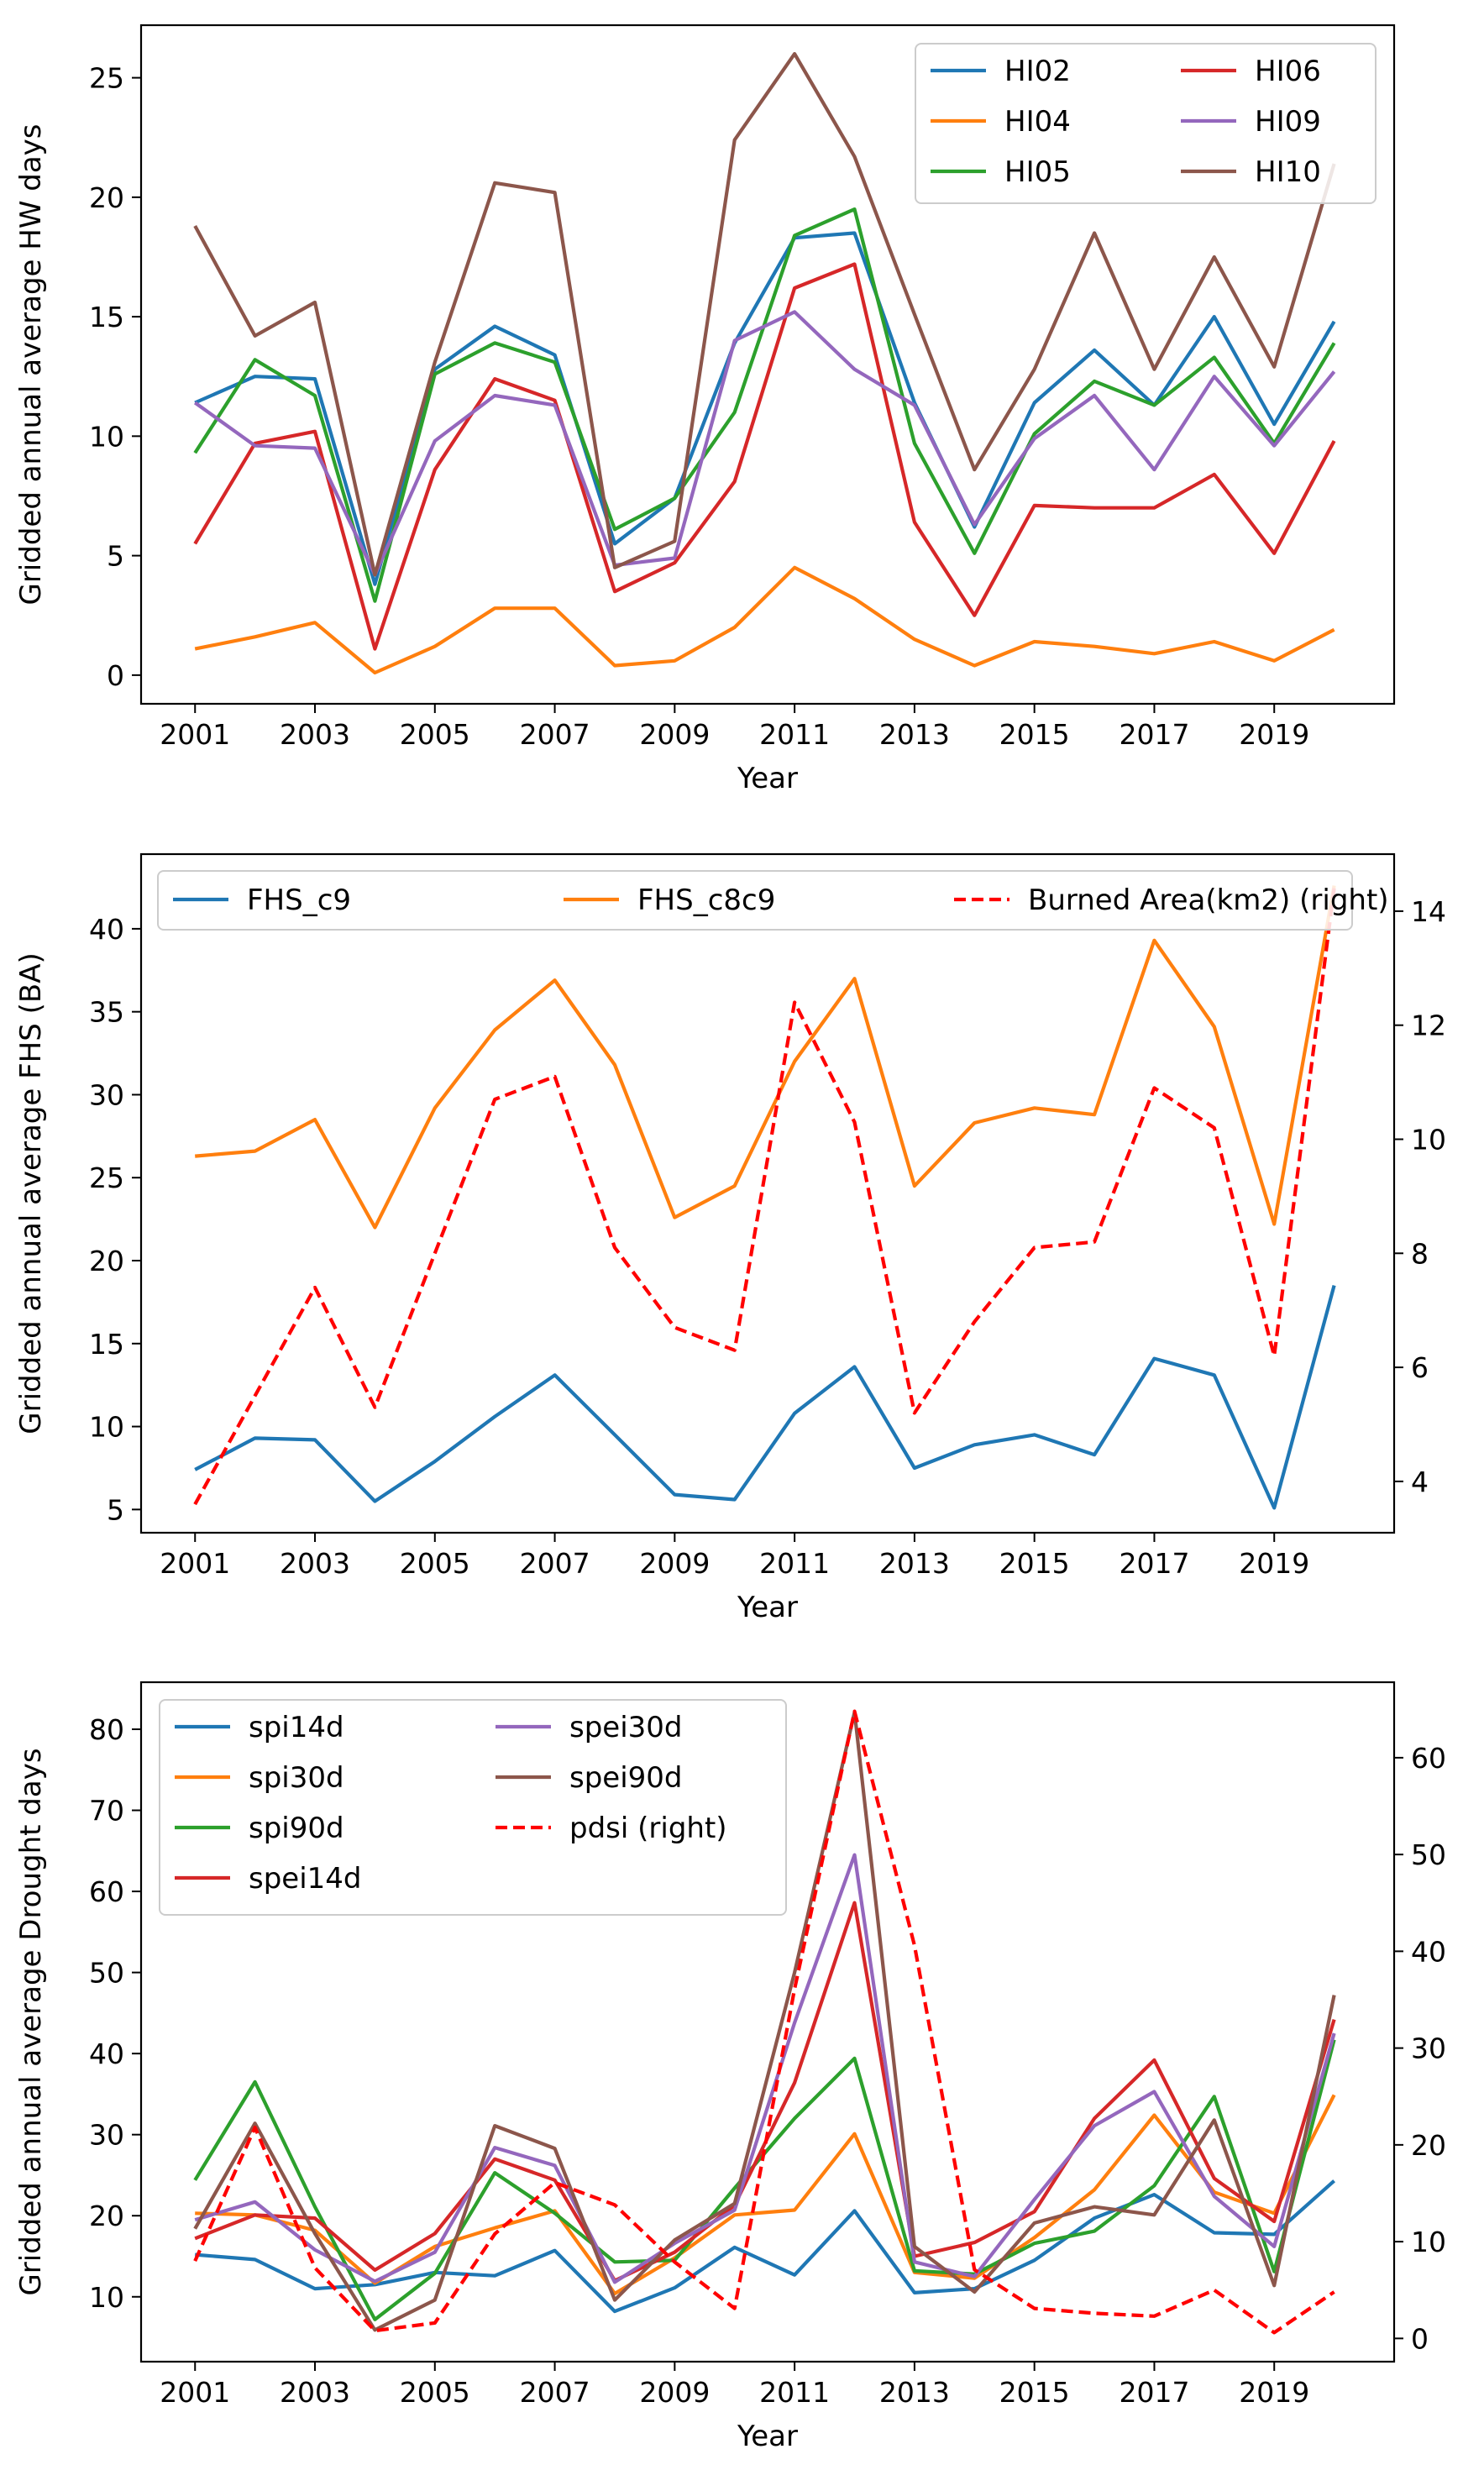 The width and height of the screenshot is (1484, 2491). I want to click on y2-tick-label: 6, so click(1420, 1367).